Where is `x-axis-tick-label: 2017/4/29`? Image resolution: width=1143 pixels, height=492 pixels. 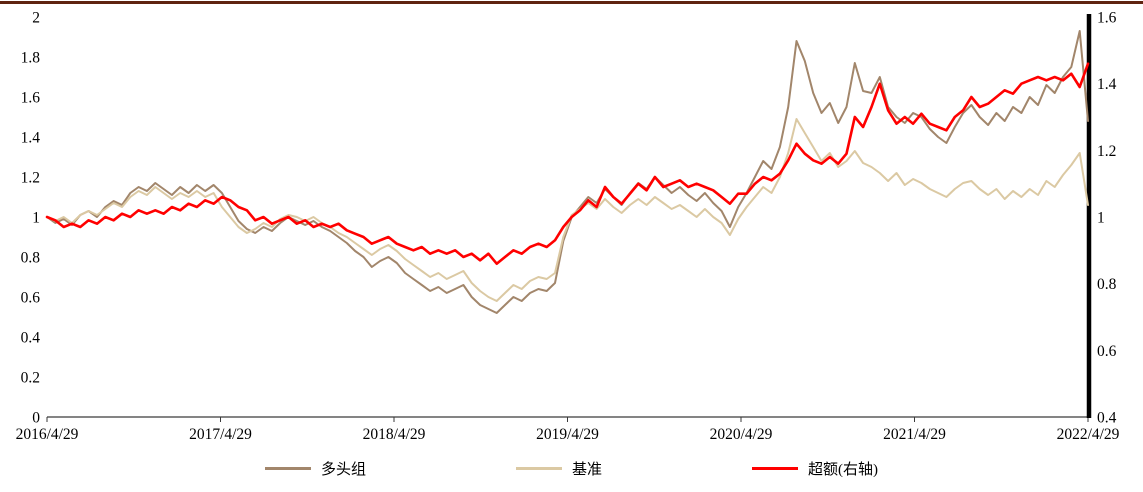 x-axis-tick-label: 2017/4/29 is located at coordinates (220, 434).